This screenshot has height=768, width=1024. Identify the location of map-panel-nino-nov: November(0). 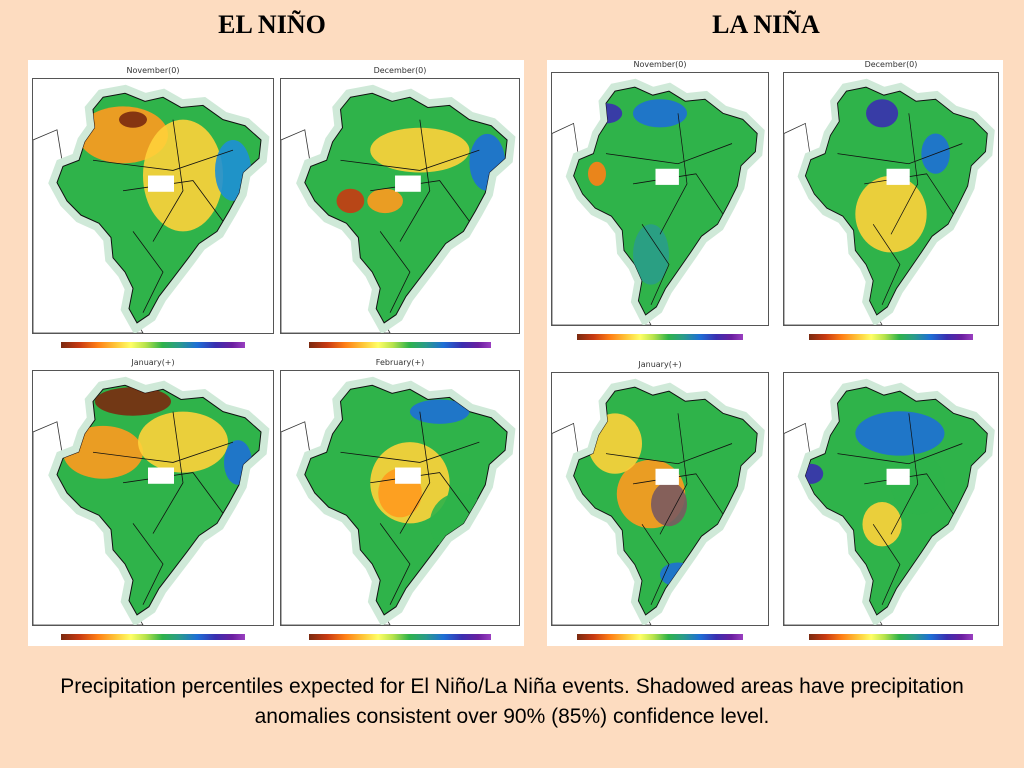
(153, 209).